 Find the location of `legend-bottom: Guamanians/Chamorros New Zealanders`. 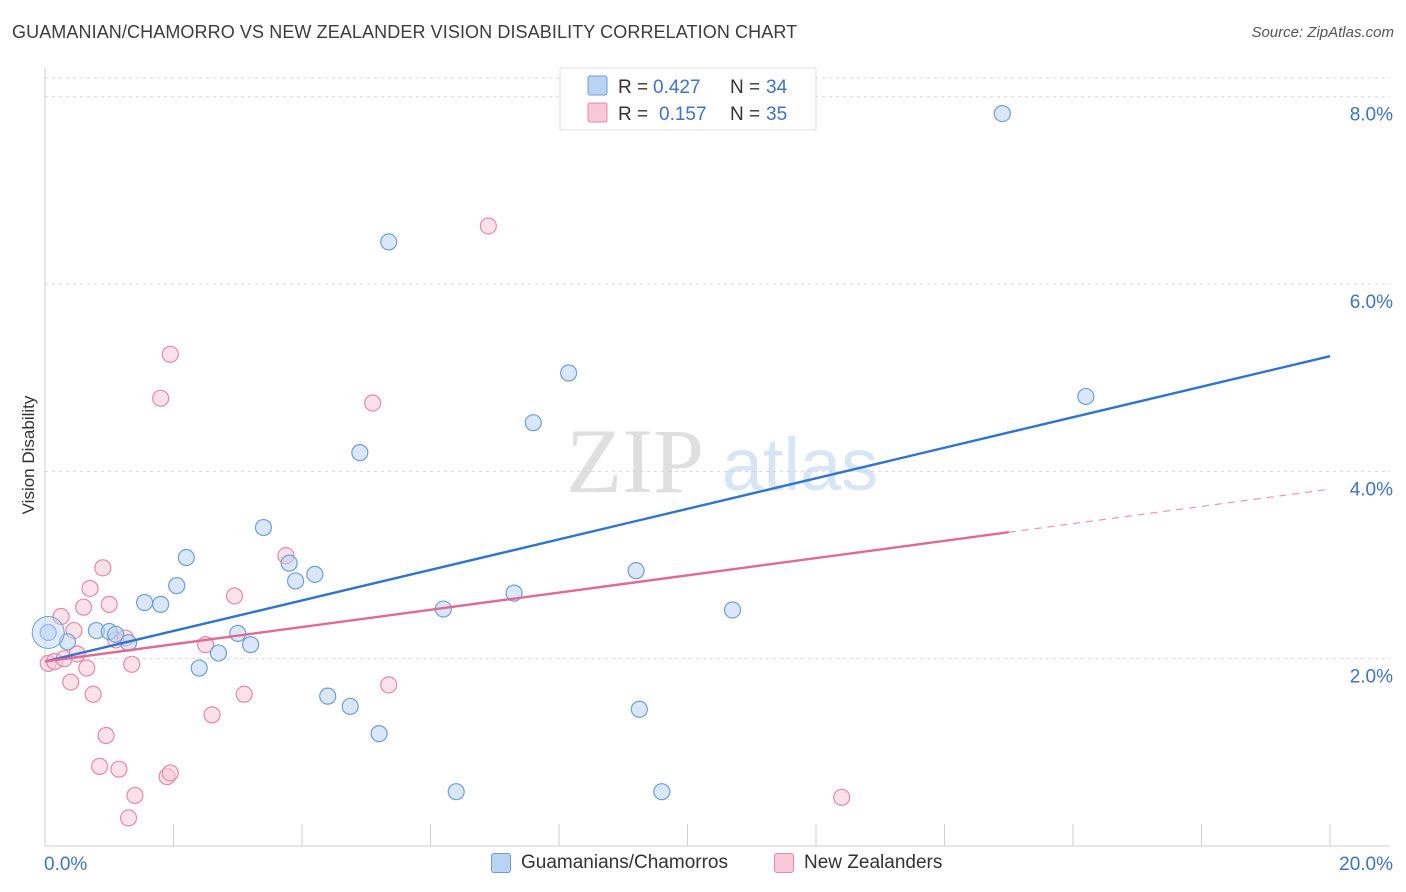

legend-bottom: Guamanians/Chamorros New Zealanders is located at coordinates (703, 865).